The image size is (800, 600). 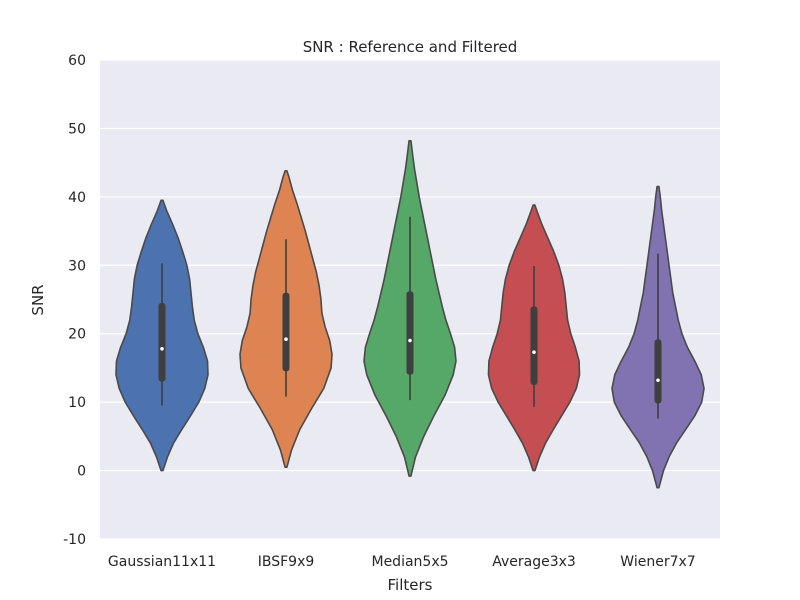 I want to click on chart-title: SNR : Reference and Filtered, so click(x=410, y=47).